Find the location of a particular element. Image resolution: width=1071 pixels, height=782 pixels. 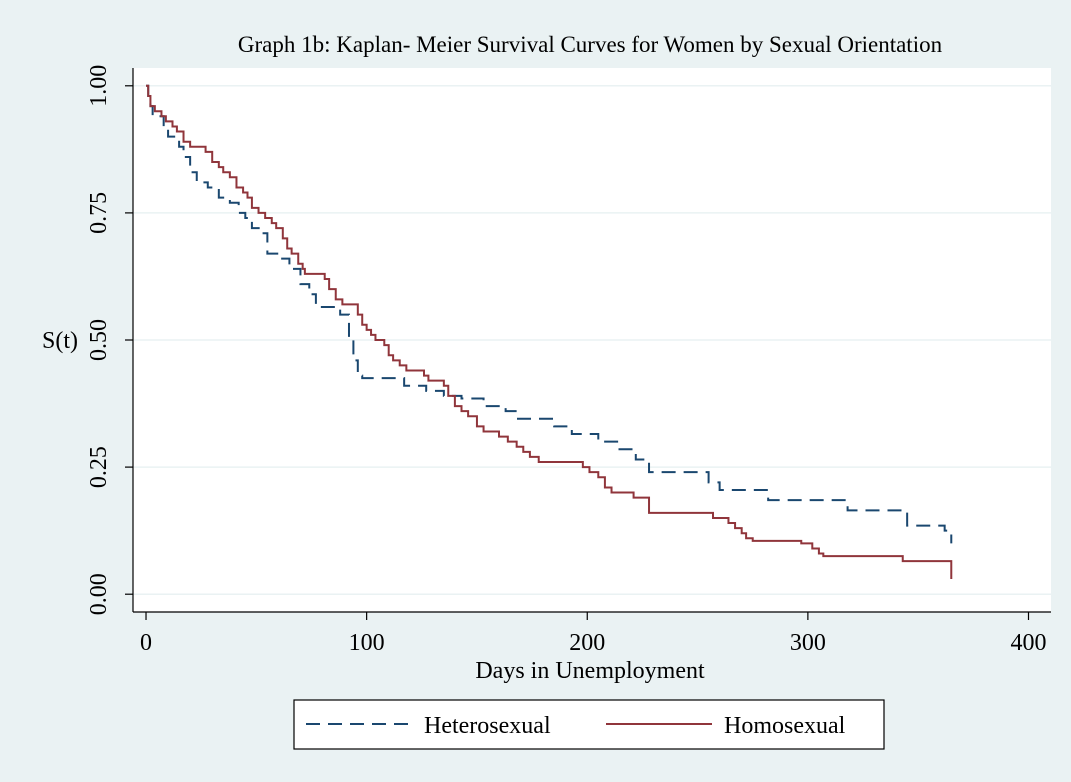

y-tick-label: 0.50 is located at coordinates (99, 340).